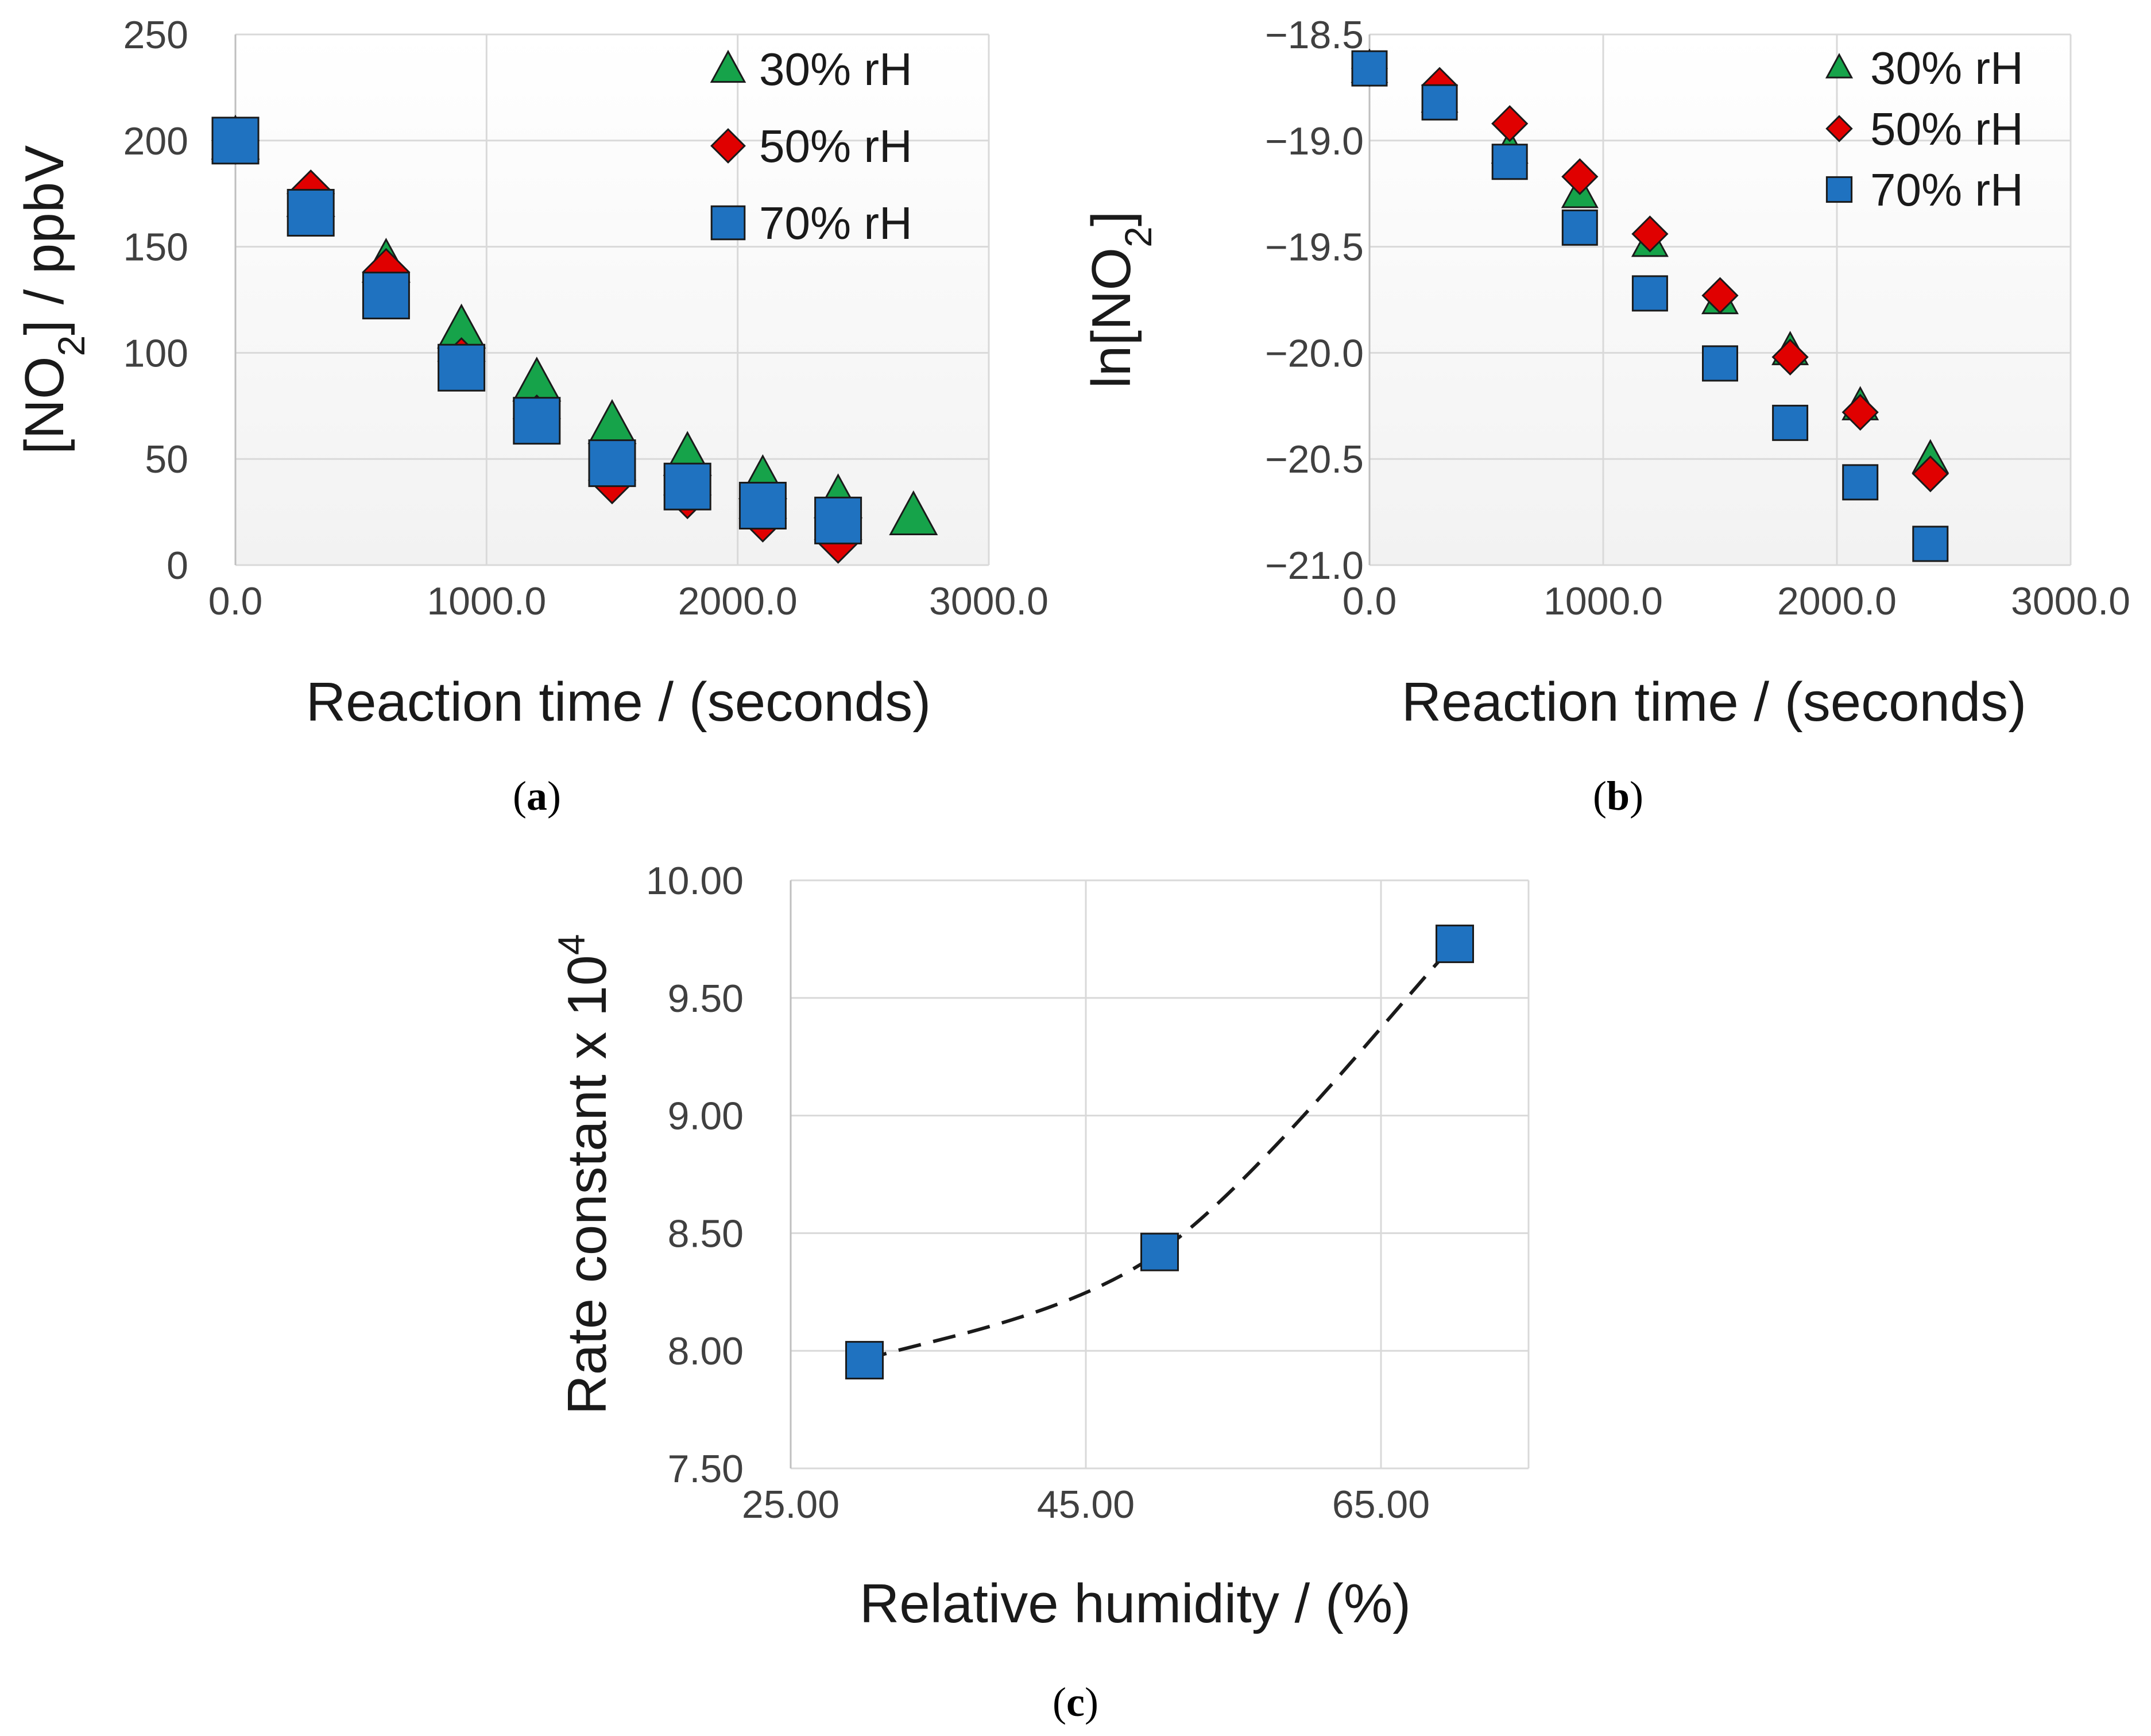 Image resolution: width=2151 pixels, height=1736 pixels. Describe the element at coordinates (1618, 796) in the screenshot. I see `panel-label-b: (b)` at that location.